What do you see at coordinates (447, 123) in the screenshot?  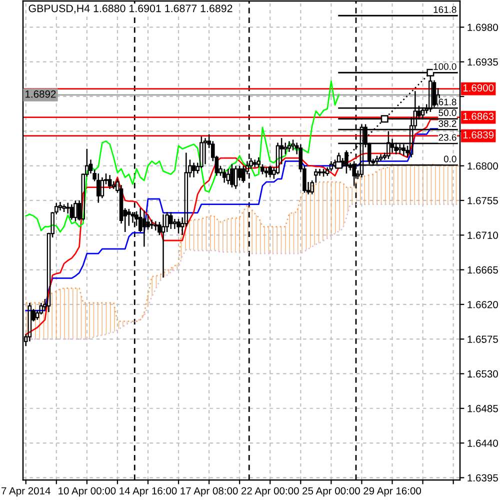 I see `series-label: 38.2` at bounding box center [447, 123].